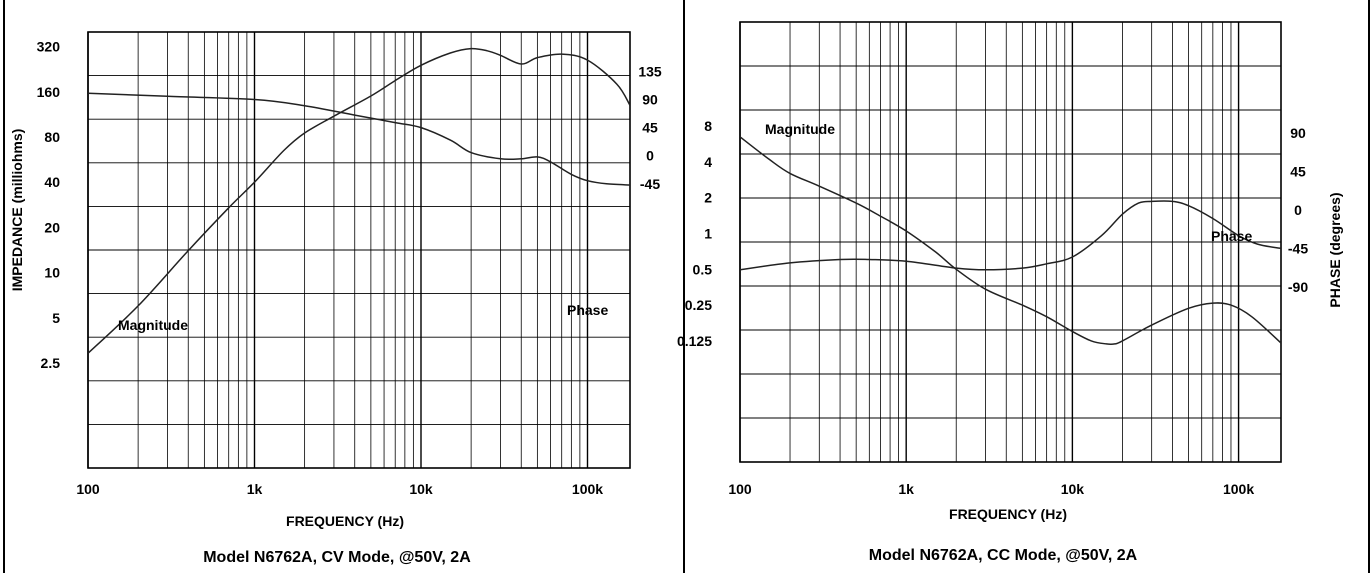  What do you see at coordinates (52, 273) in the screenshot?
I see `y-tick-label: 10` at bounding box center [52, 273].